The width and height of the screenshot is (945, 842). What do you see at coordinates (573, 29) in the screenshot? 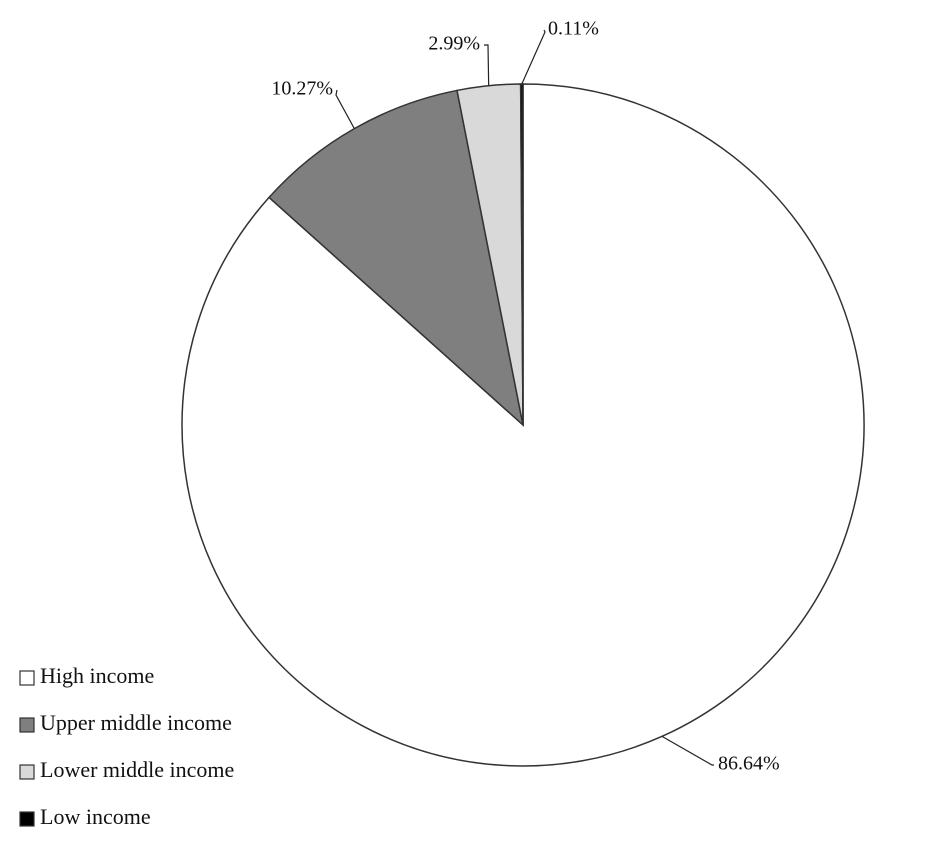
I see `value-label: 0.11%` at bounding box center [573, 29].